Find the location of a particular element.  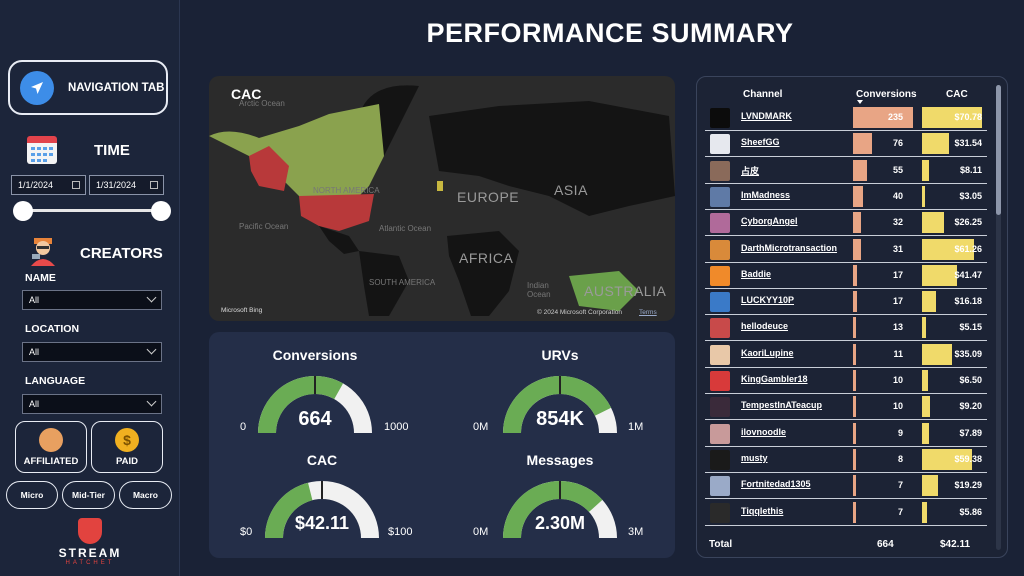

conversions-gauge-value: 664 is located at coordinates (315, 419).